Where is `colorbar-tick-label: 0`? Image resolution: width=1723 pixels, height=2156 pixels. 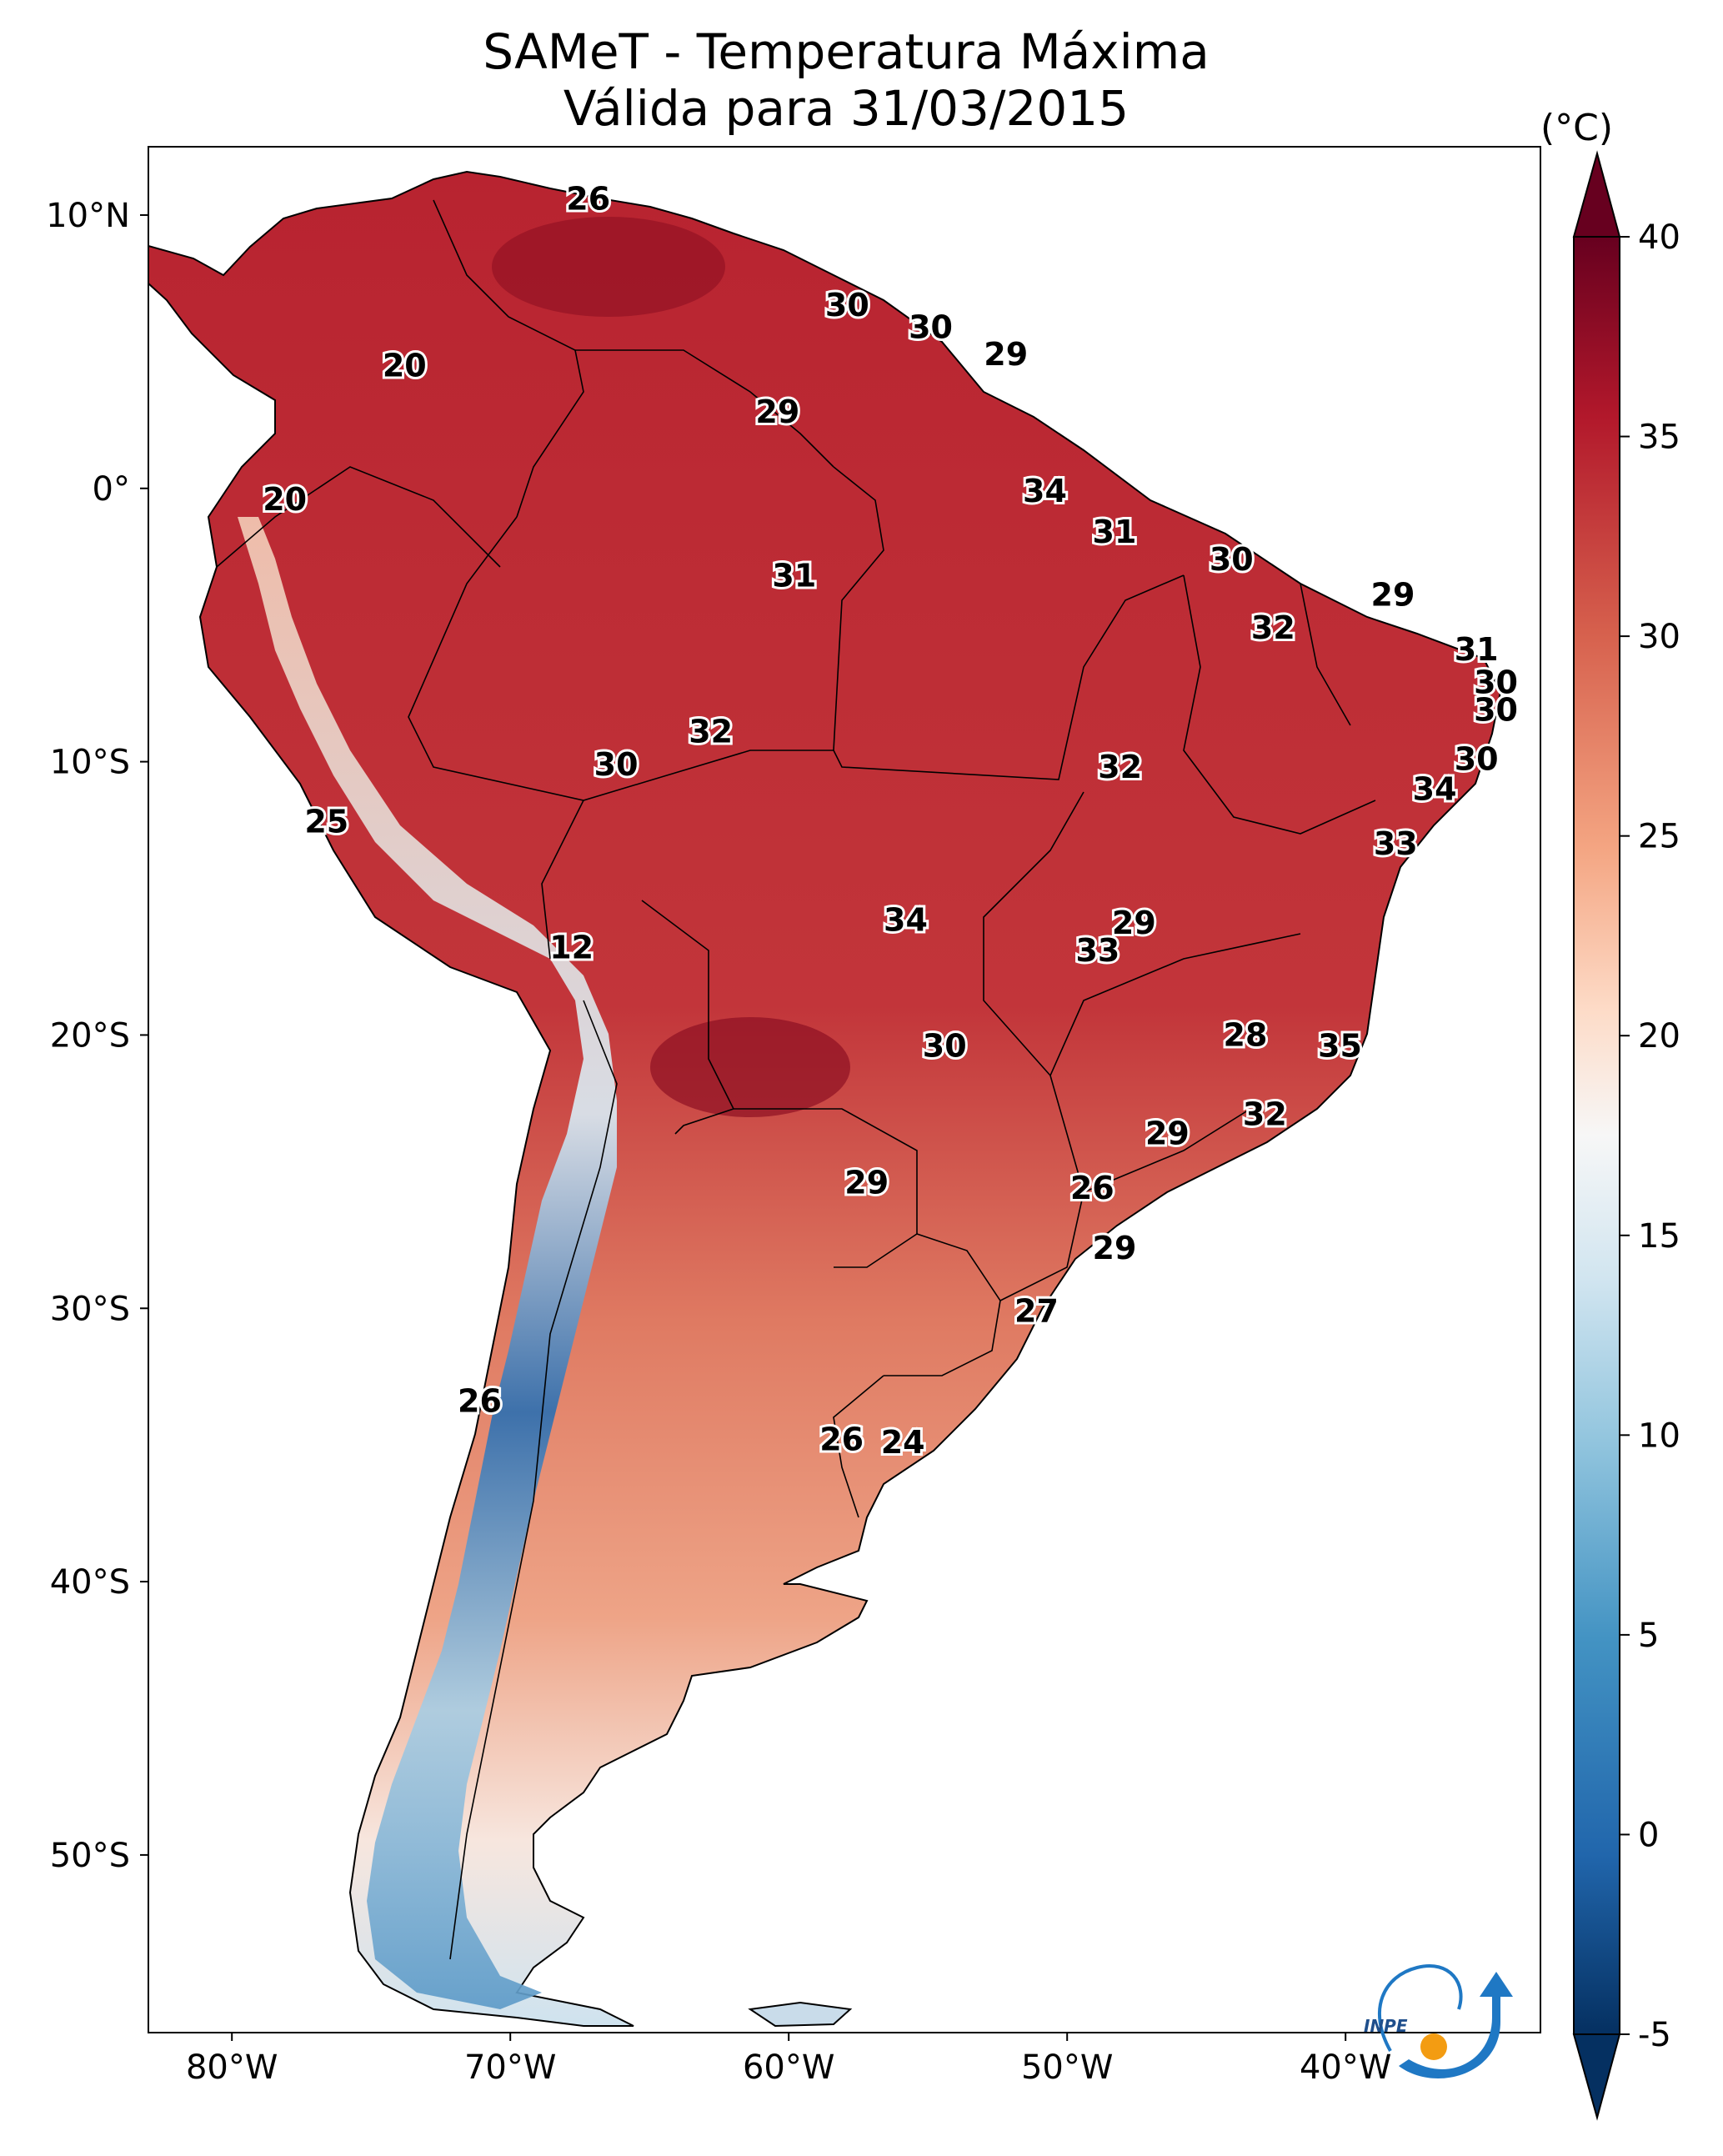
colorbar-tick-label: 0 is located at coordinates (1648, 1835).